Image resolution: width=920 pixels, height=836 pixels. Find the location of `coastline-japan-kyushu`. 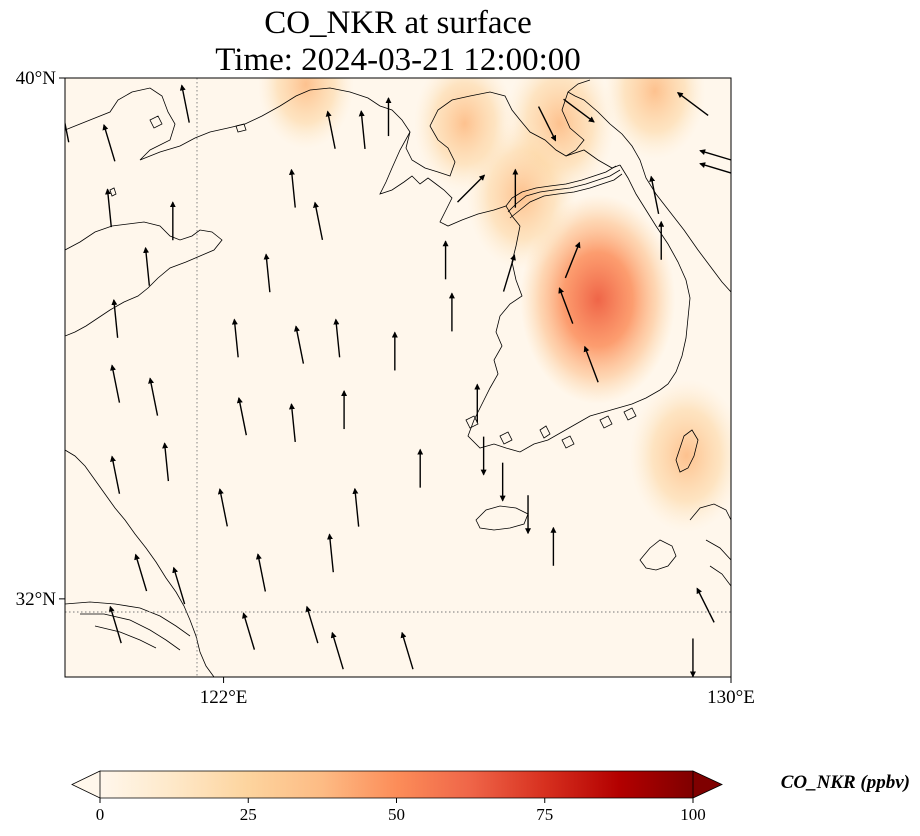

coastline-japan-kyushu is located at coordinates (685, 545).